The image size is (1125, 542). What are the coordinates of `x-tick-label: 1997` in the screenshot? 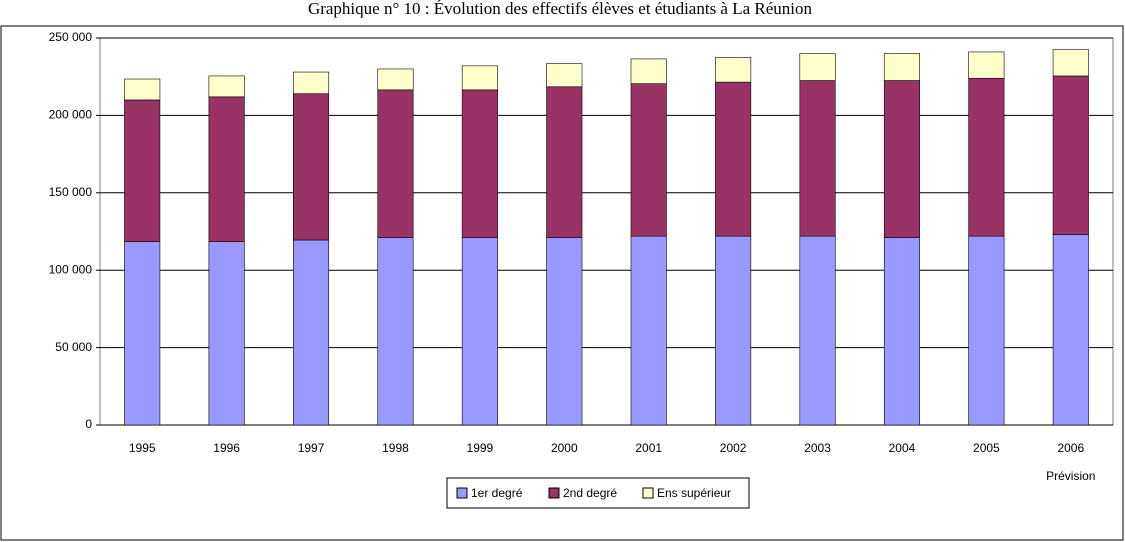 It's located at (311, 448).